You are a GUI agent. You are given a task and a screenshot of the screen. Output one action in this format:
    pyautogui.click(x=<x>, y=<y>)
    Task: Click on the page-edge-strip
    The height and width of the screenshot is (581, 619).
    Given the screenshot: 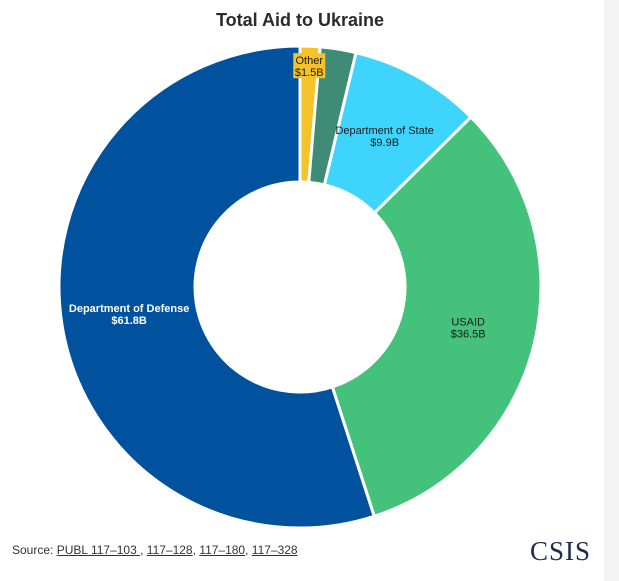 What is the action you would take?
    pyautogui.click(x=611, y=290)
    